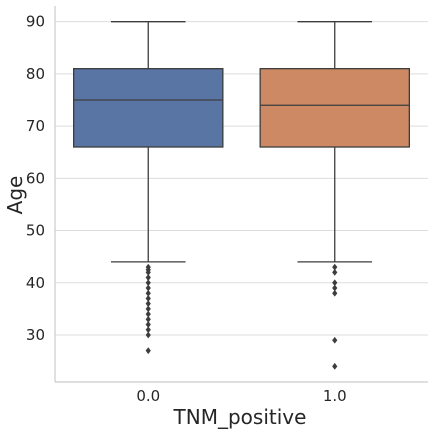  What do you see at coordinates (240, 417) in the screenshot?
I see `x-axis-label: TNM_positive` at bounding box center [240, 417].